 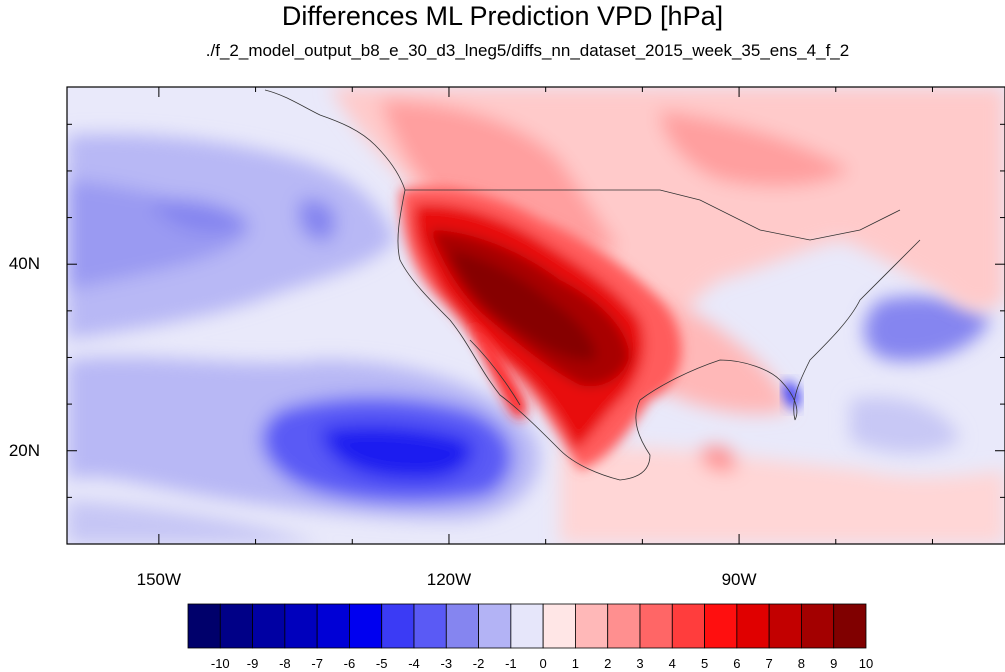 What do you see at coordinates (349, 663) in the screenshot?
I see `colorbar-label: -6` at bounding box center [349, 663].